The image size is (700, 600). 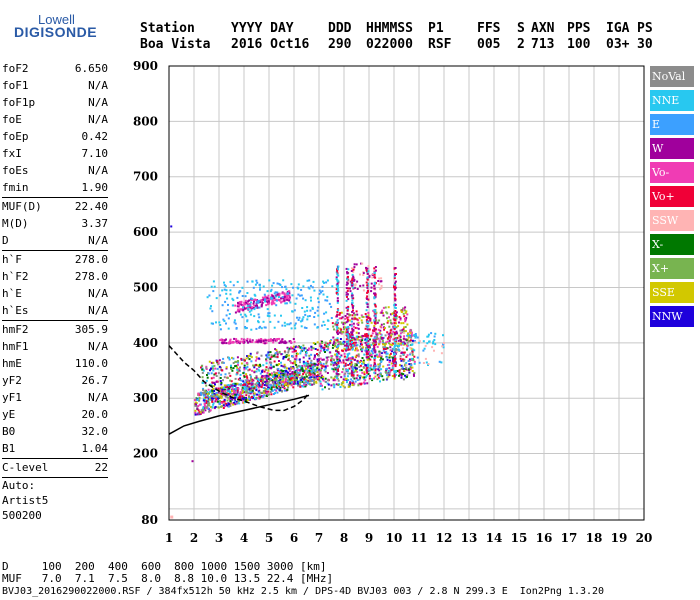 I want to click on header-label-4: P1, so click(x=436, y=28).